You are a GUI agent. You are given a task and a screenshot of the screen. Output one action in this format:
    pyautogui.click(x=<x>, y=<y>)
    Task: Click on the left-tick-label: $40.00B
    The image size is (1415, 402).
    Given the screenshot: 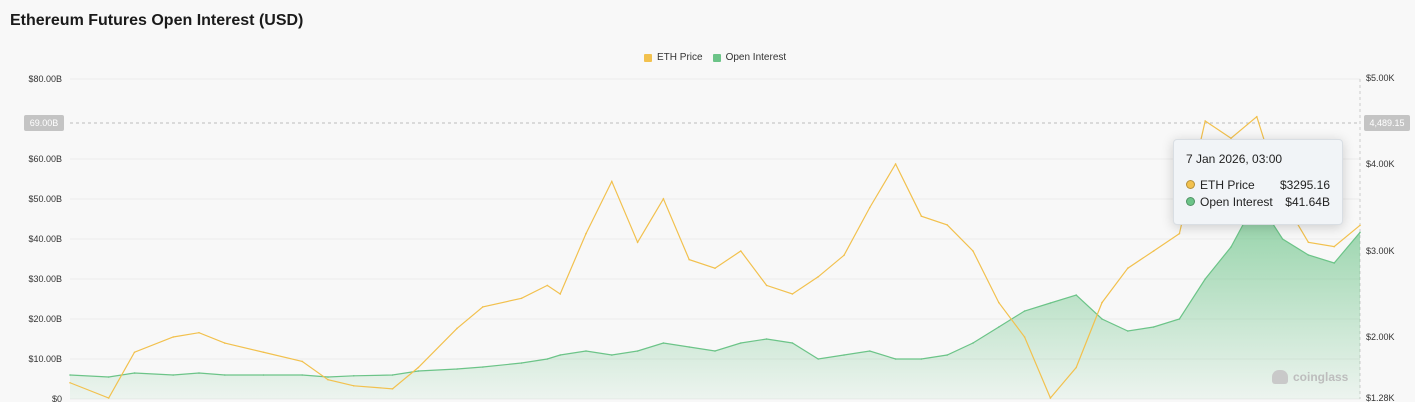 What is the action you would take?
    pyautogui.click(x=45, y=239)
    